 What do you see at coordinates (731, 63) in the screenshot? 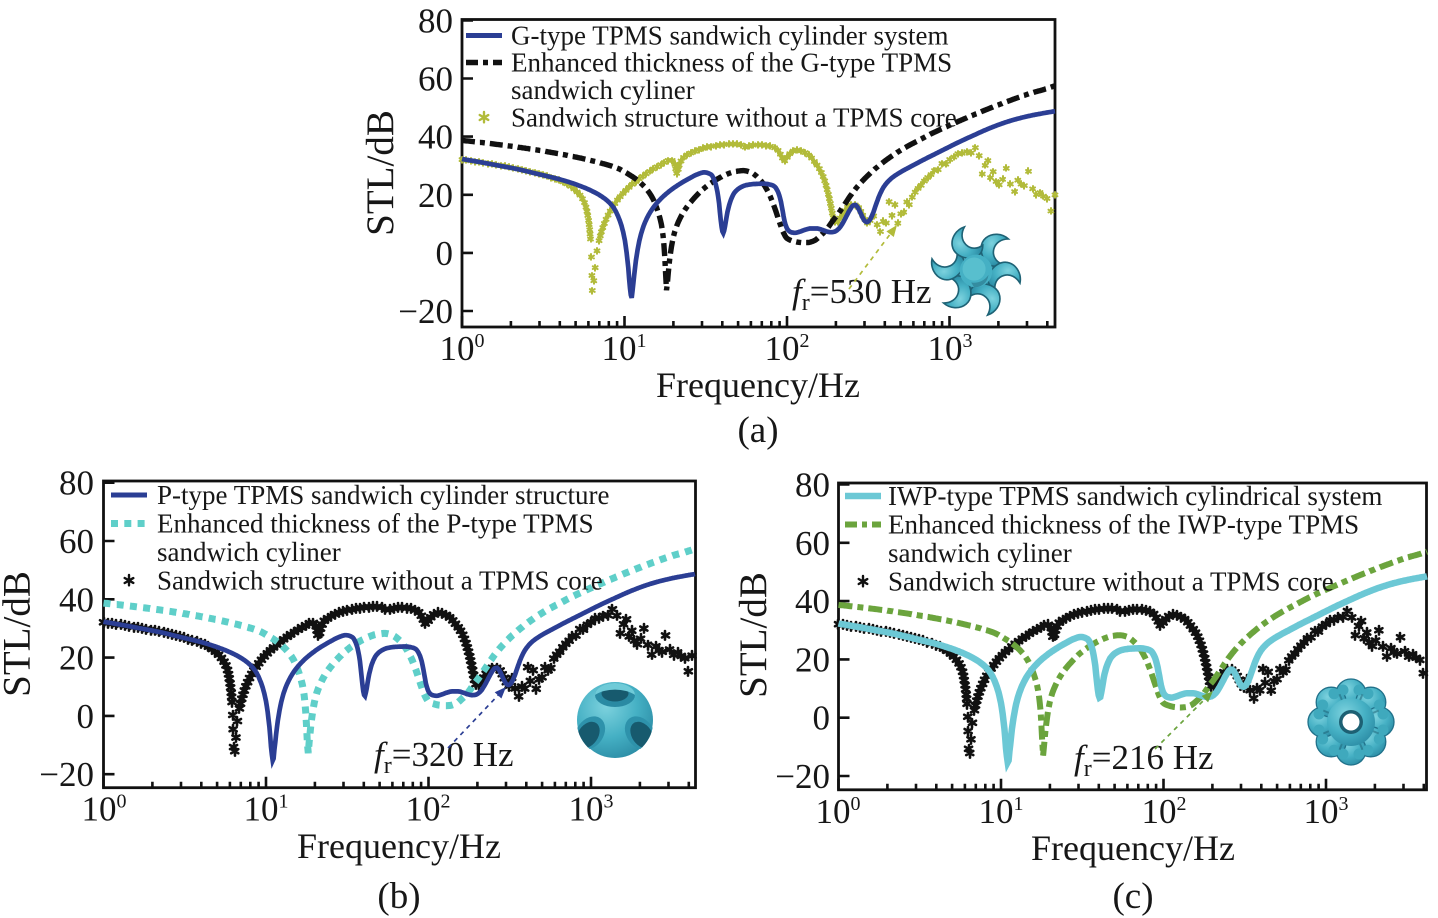
I see `svg-text:Enhanced thickness of the G-ty: Enhanced thickness of the G-type TPMS` at bounding box center [731, 63].